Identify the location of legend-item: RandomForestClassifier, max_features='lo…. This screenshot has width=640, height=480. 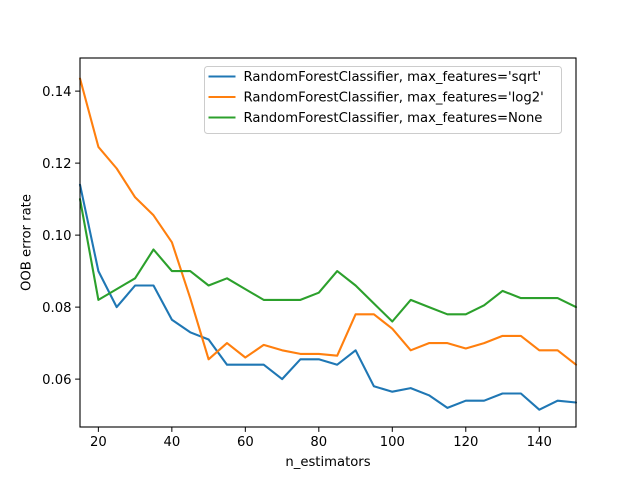
(376, 98).